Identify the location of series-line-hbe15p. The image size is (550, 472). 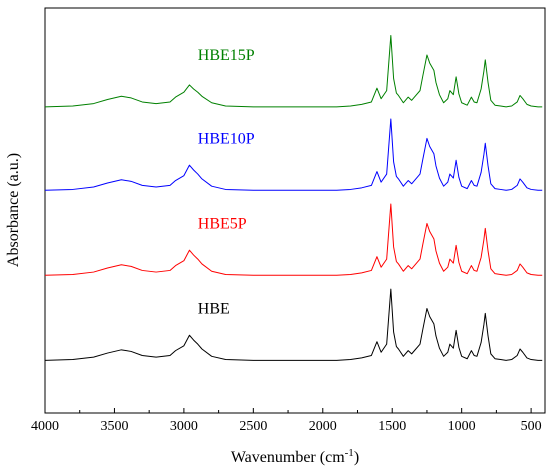
(293, 71).